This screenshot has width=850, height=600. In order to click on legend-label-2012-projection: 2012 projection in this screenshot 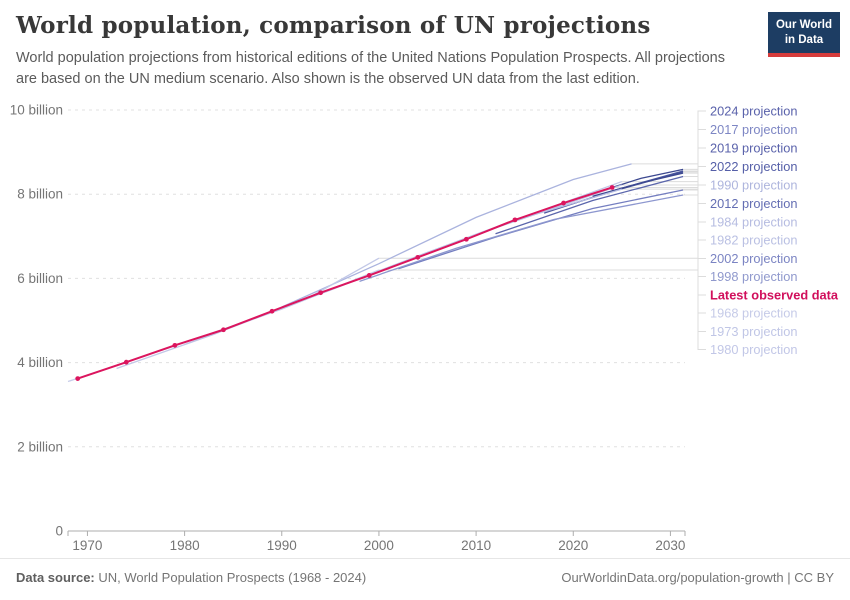, I will do `click(754, 203)`.